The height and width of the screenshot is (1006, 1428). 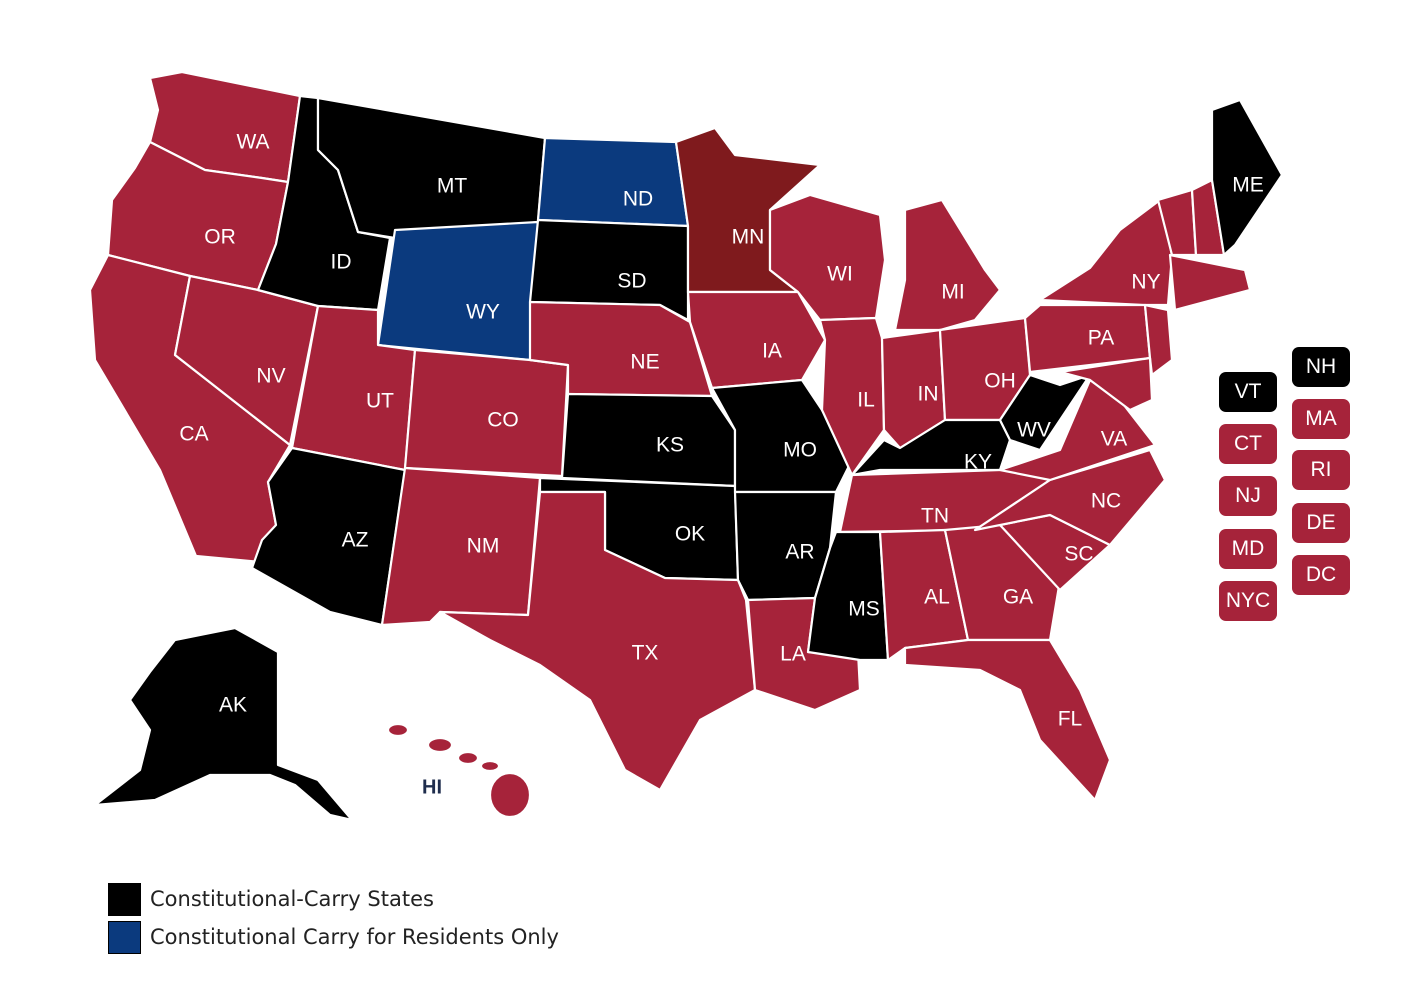 I want to click on state-mi, so click(x=947, y=265).